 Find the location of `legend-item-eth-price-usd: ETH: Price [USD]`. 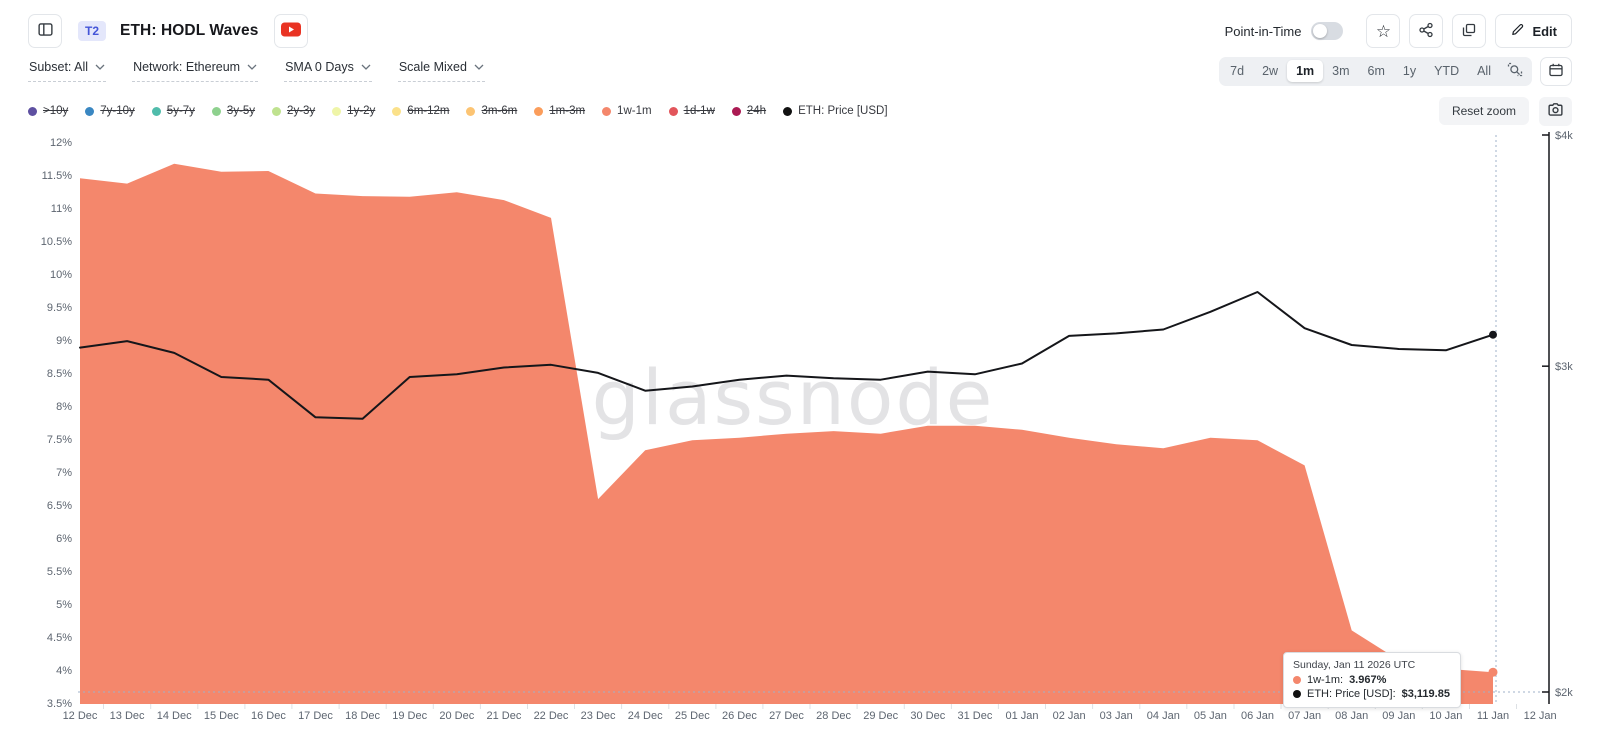

legend-item-eth-price-usd: ETH: Price [USD] is located at coordinates (835, 111).